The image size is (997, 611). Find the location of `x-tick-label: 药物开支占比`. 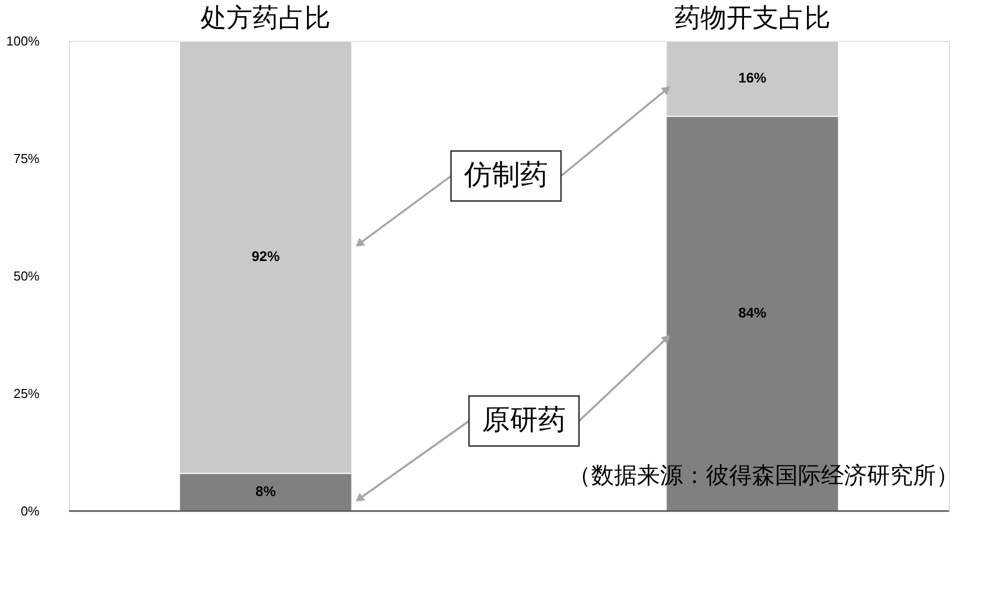

x-tick-label: 药物开支占比 is located at coordinates (752, 19).